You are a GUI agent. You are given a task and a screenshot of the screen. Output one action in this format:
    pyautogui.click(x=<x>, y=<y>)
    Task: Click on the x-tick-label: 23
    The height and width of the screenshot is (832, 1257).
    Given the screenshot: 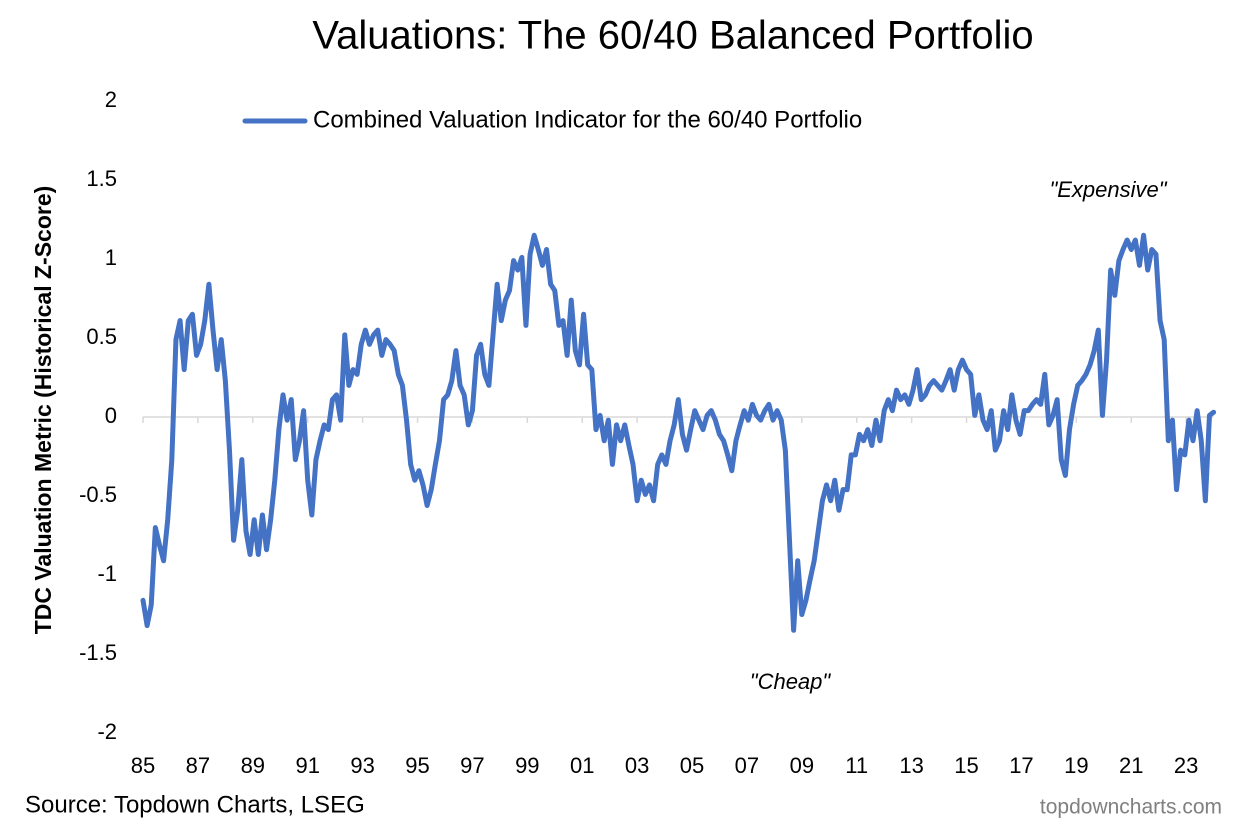 What is the action you would take?
    pyautogui.click(x=1186, y=765)
    